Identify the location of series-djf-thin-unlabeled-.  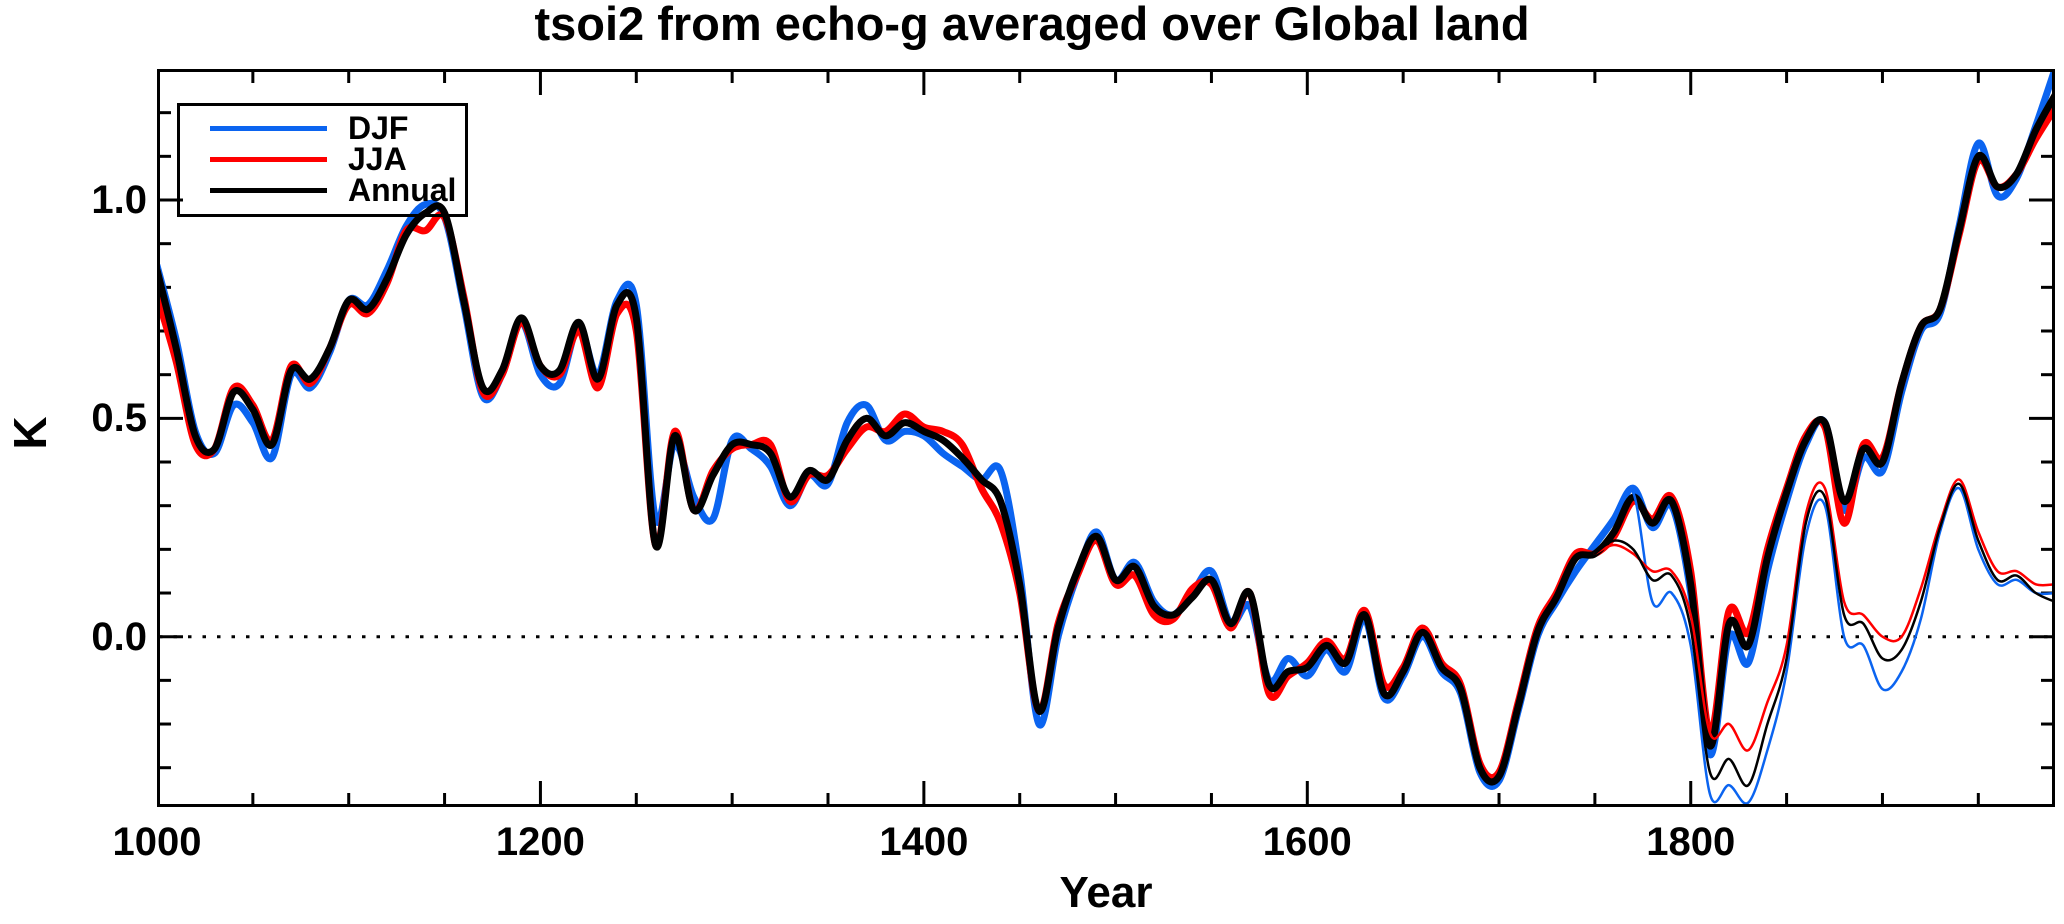
(1824, 645).